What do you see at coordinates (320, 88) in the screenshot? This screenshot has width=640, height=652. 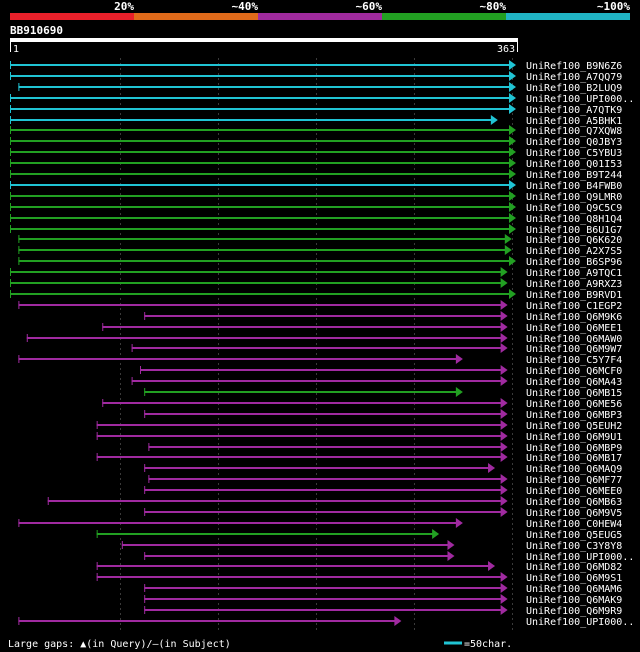 I see `hit-row: UniRef100_B2LUQ9` at bounding box center [320, 88].